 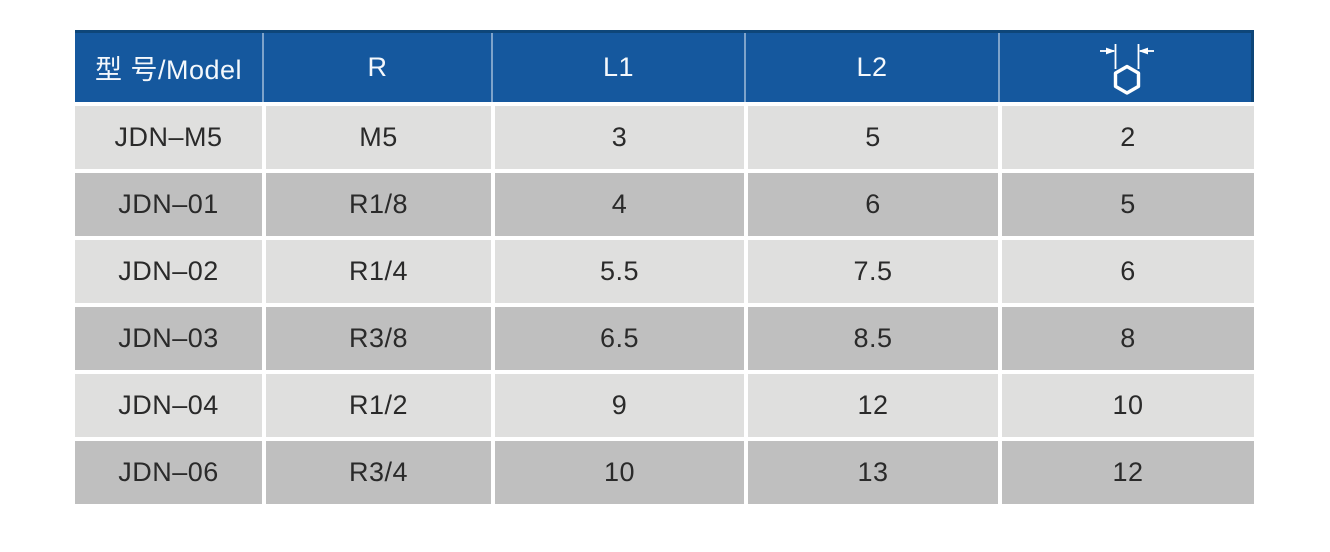 I want to click on table-row: JDN–04 R1/2 9 12 10, so click(x=664, y=405).